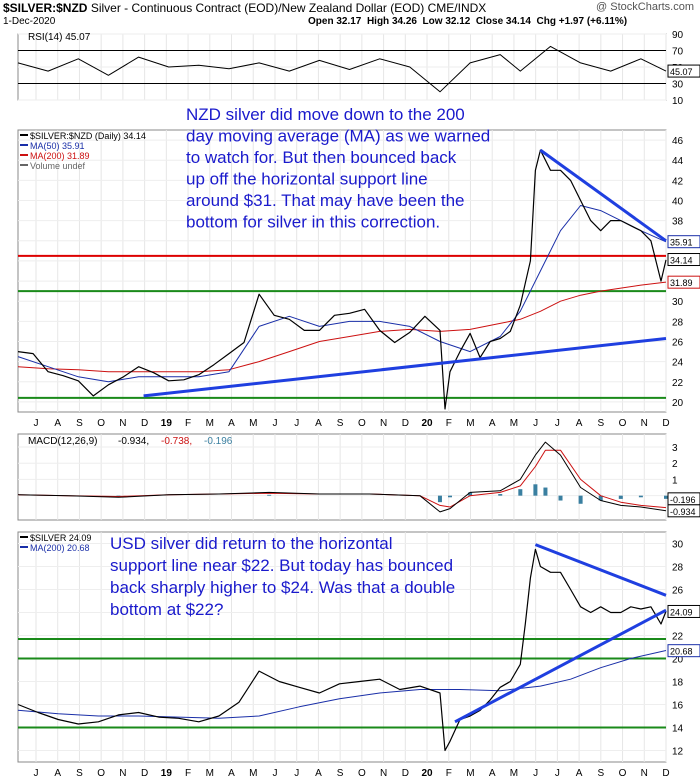 The image size is (700, 780). I want to click on x-tick-label-top: F, so click(188, 423).